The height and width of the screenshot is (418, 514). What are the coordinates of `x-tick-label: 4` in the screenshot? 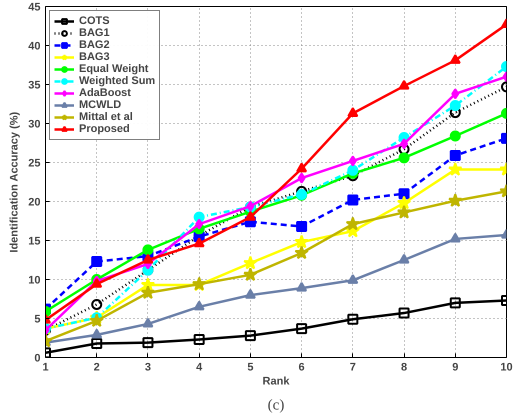 It's located at (200, 368).